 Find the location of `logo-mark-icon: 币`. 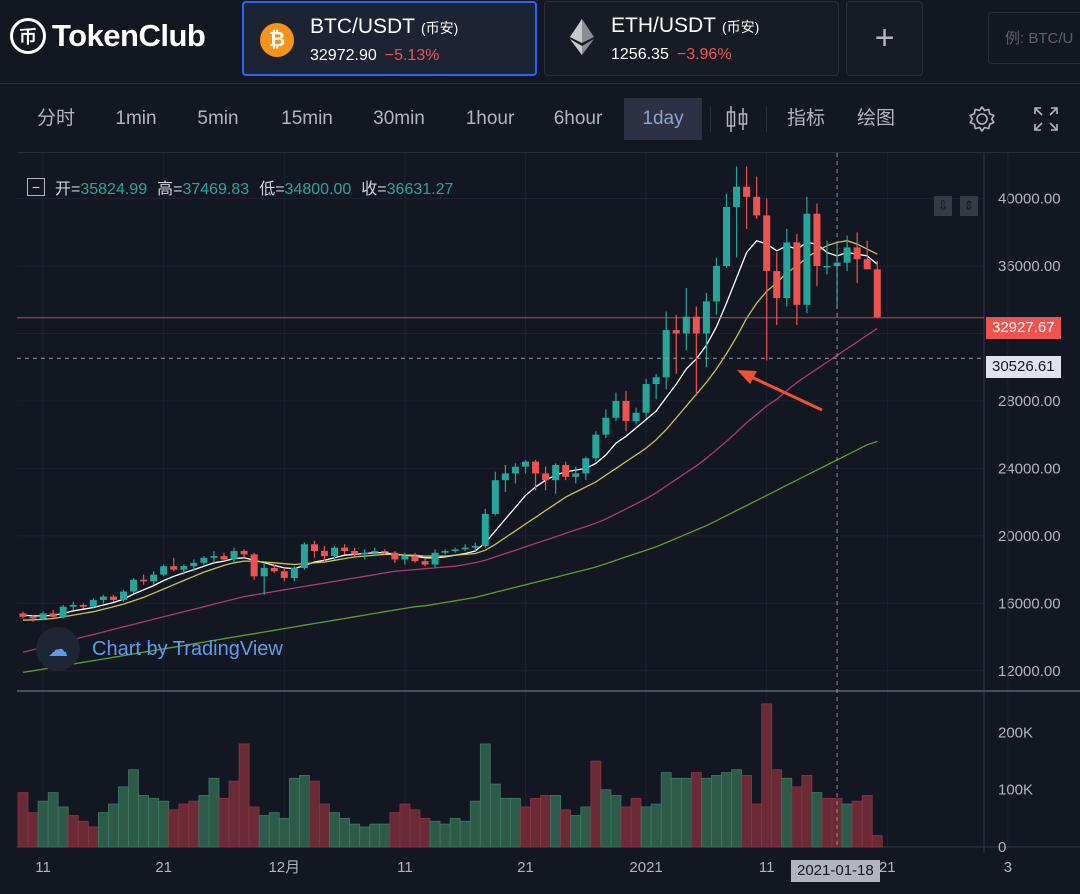

logo-mark-icon: 币 is located at coordinates (28, 36).